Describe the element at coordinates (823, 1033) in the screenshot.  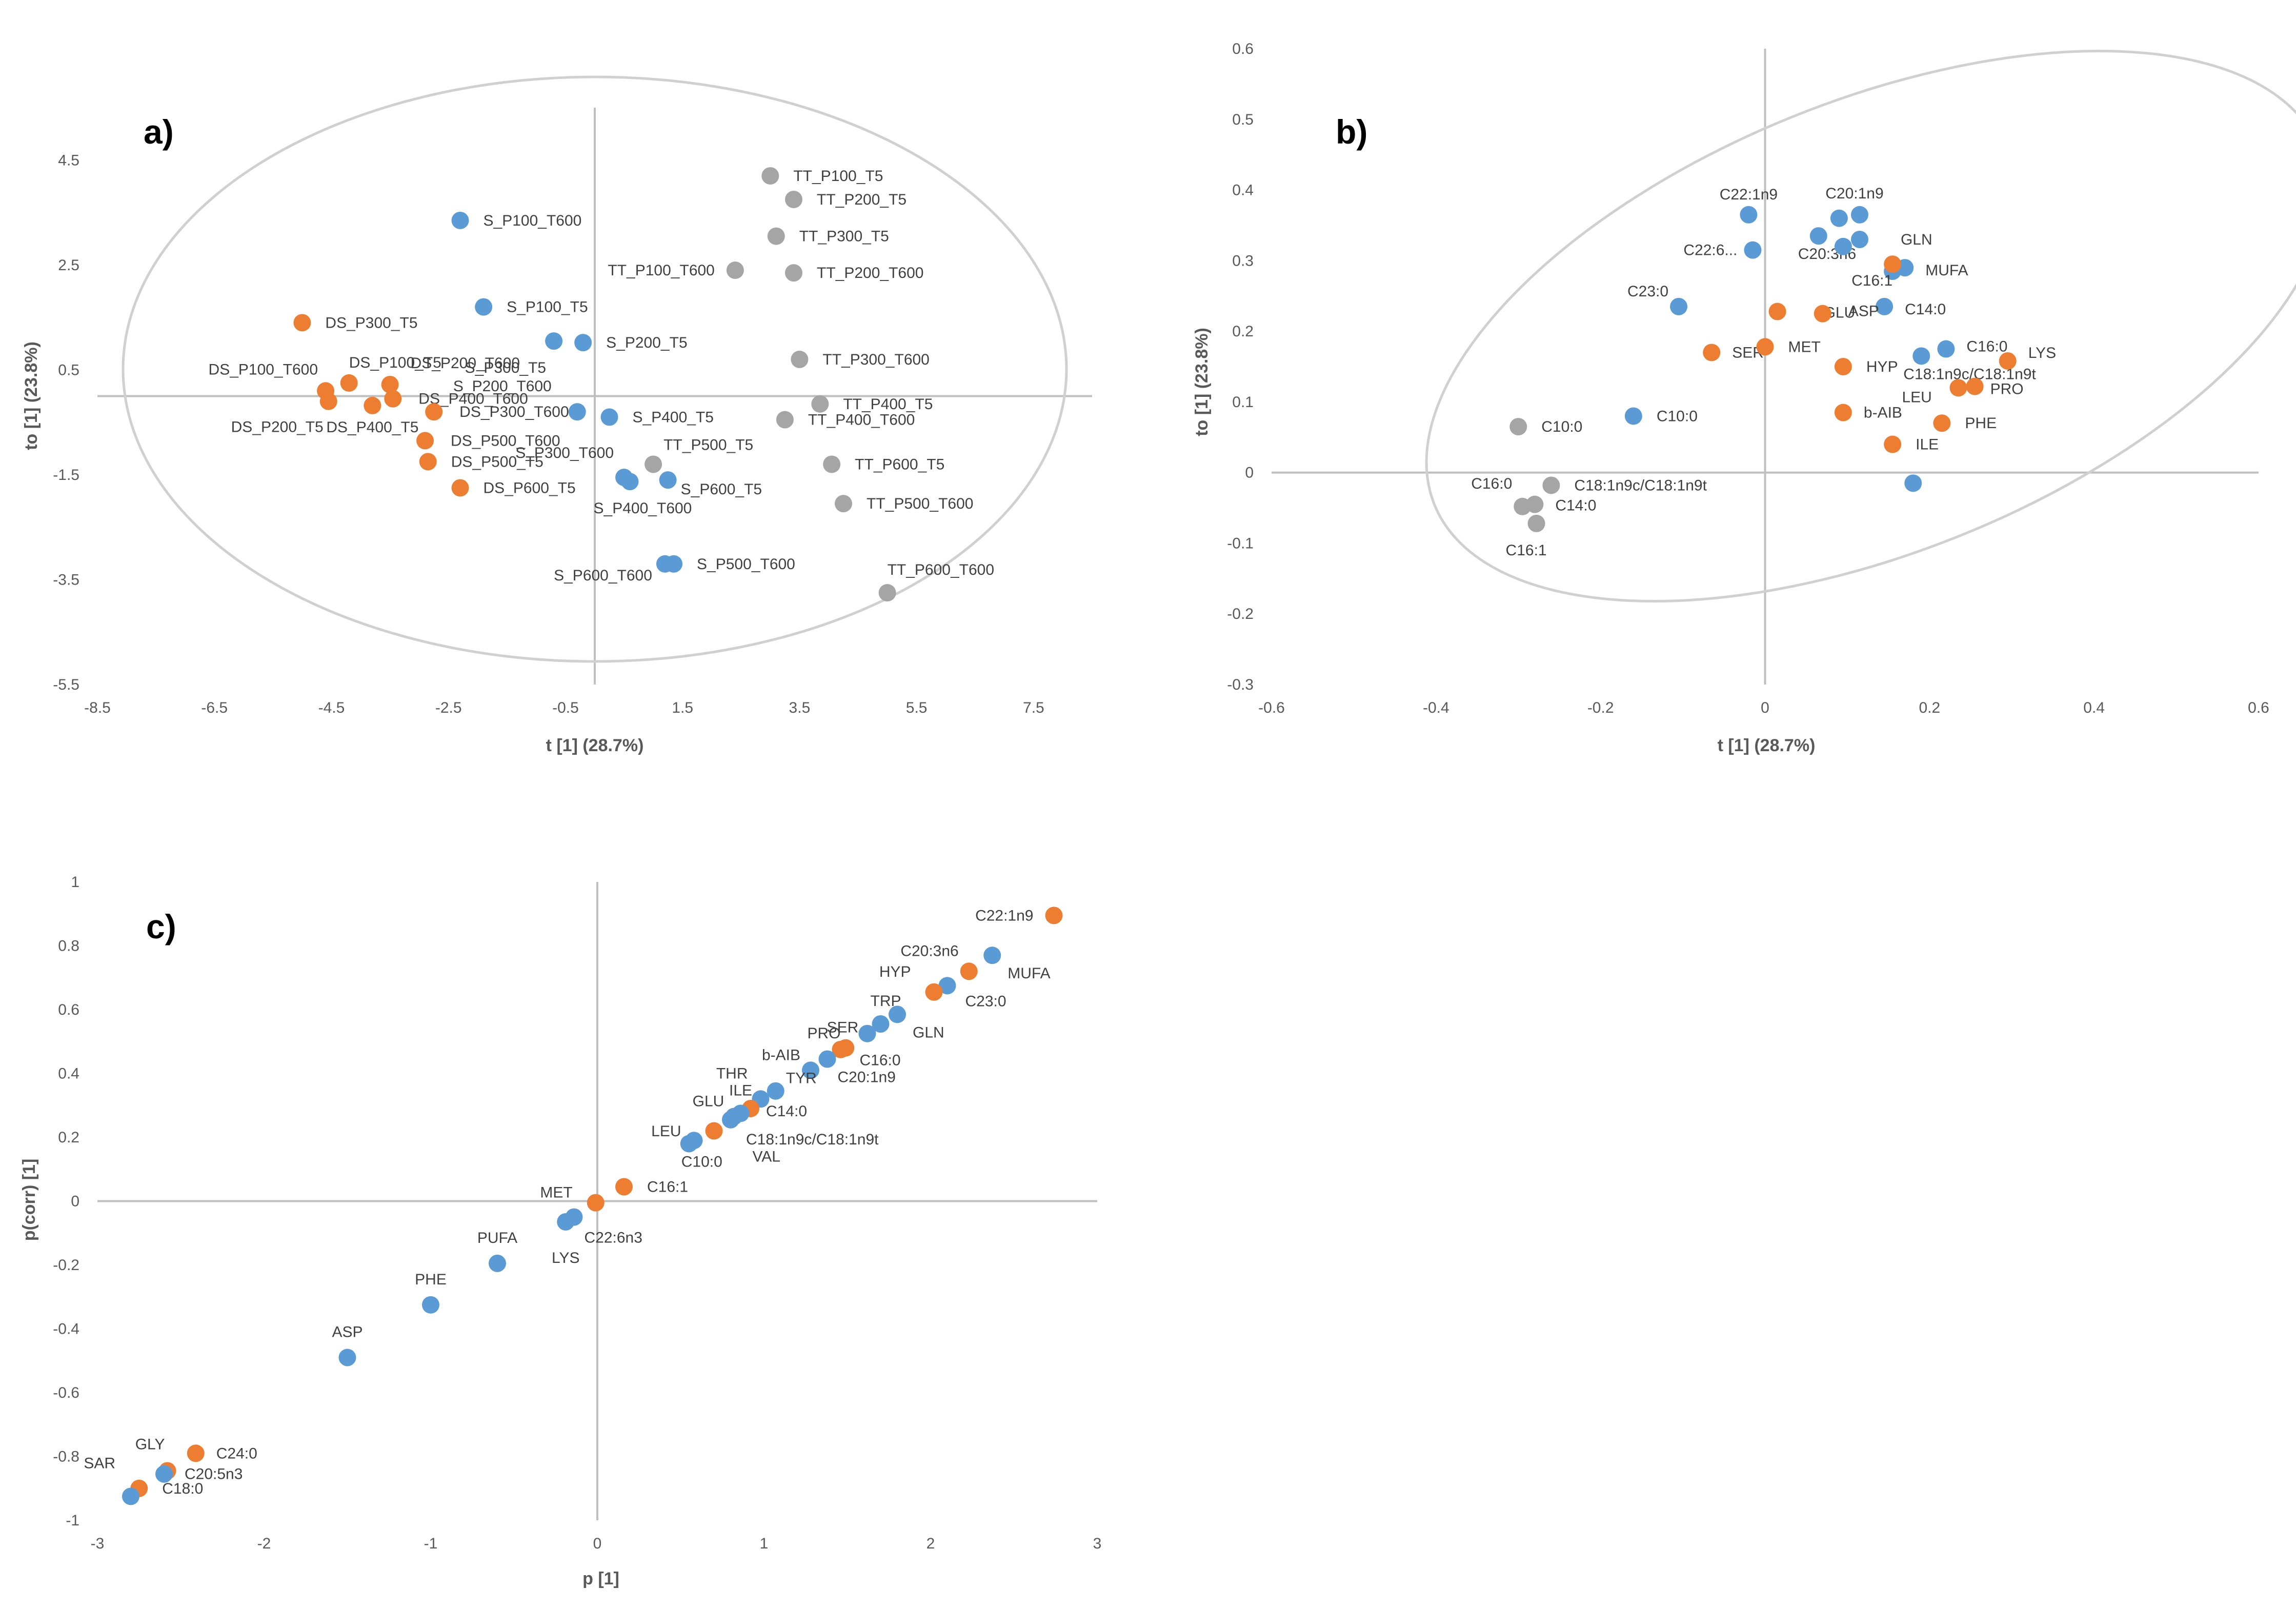
I see `point-label: PRO` at that location.